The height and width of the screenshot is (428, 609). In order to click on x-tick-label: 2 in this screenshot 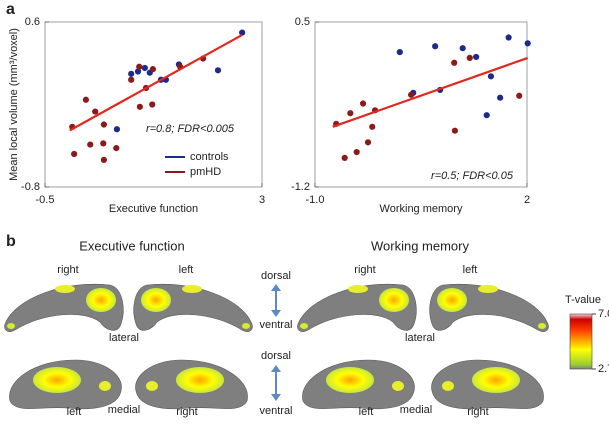, I will do `click(527, 200)`.